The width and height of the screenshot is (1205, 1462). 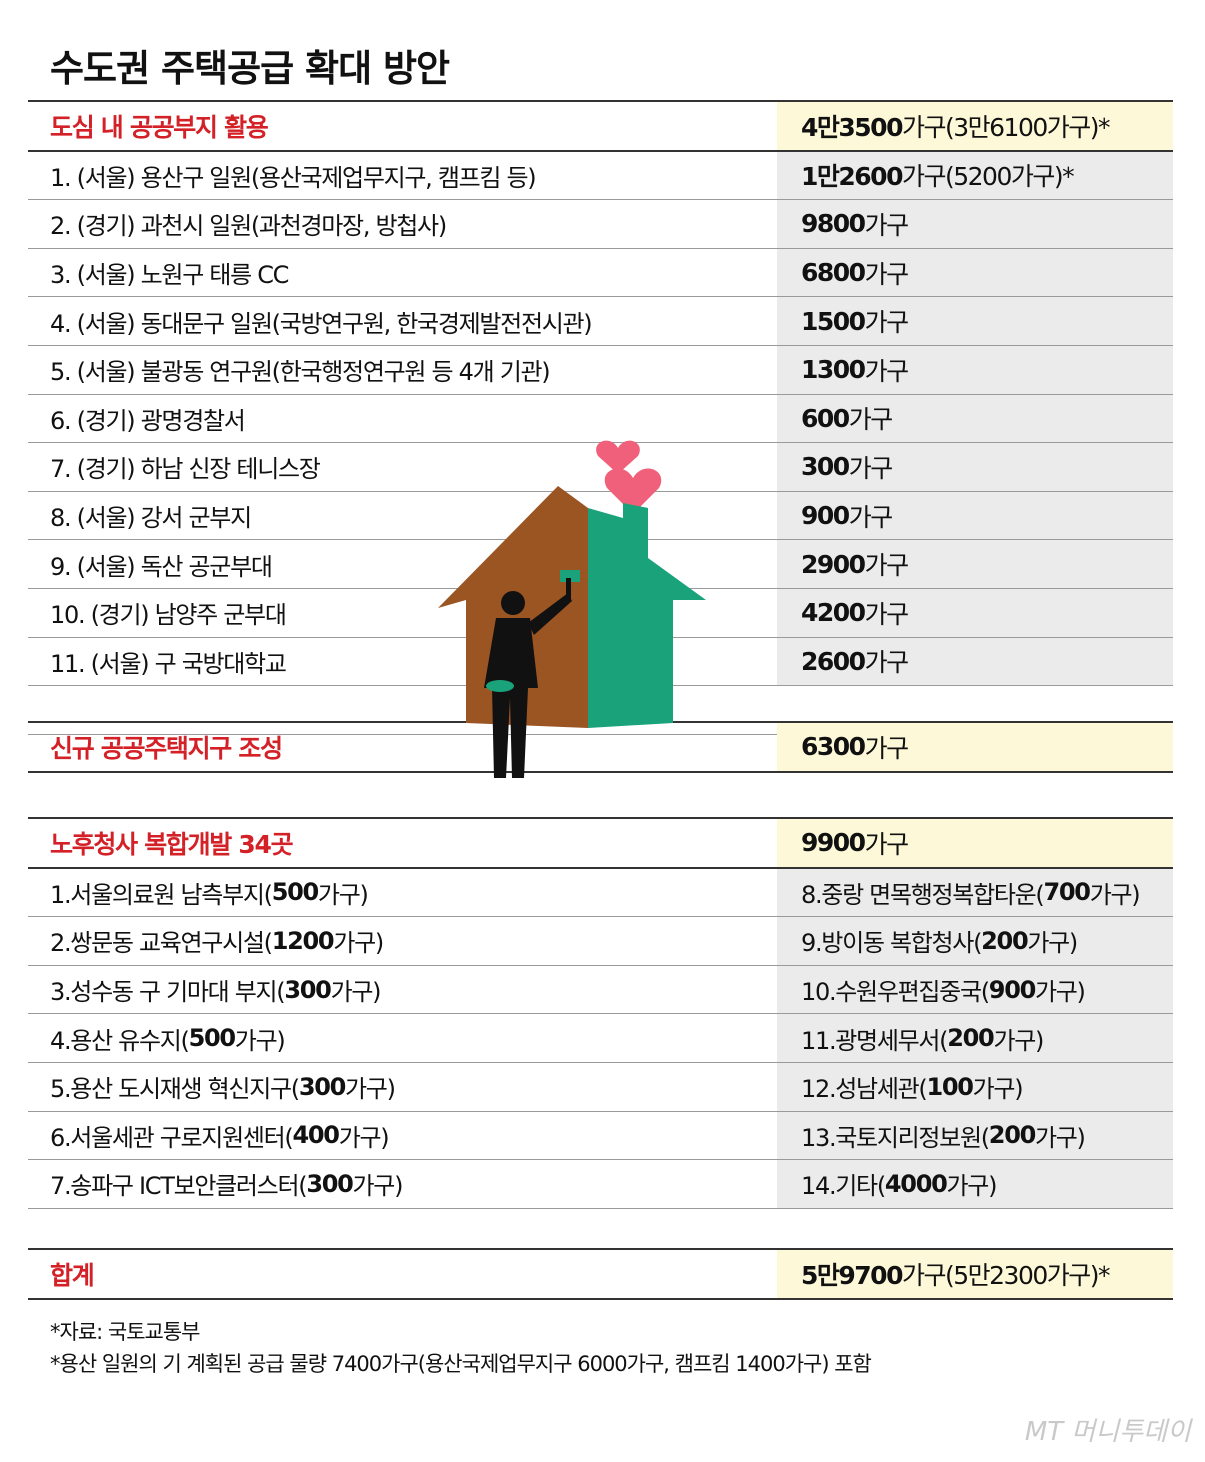 I want to click on site-label: 2. (경기) 과천시 일원(과천경마장, 방첩사), so click(x=248, y=226).